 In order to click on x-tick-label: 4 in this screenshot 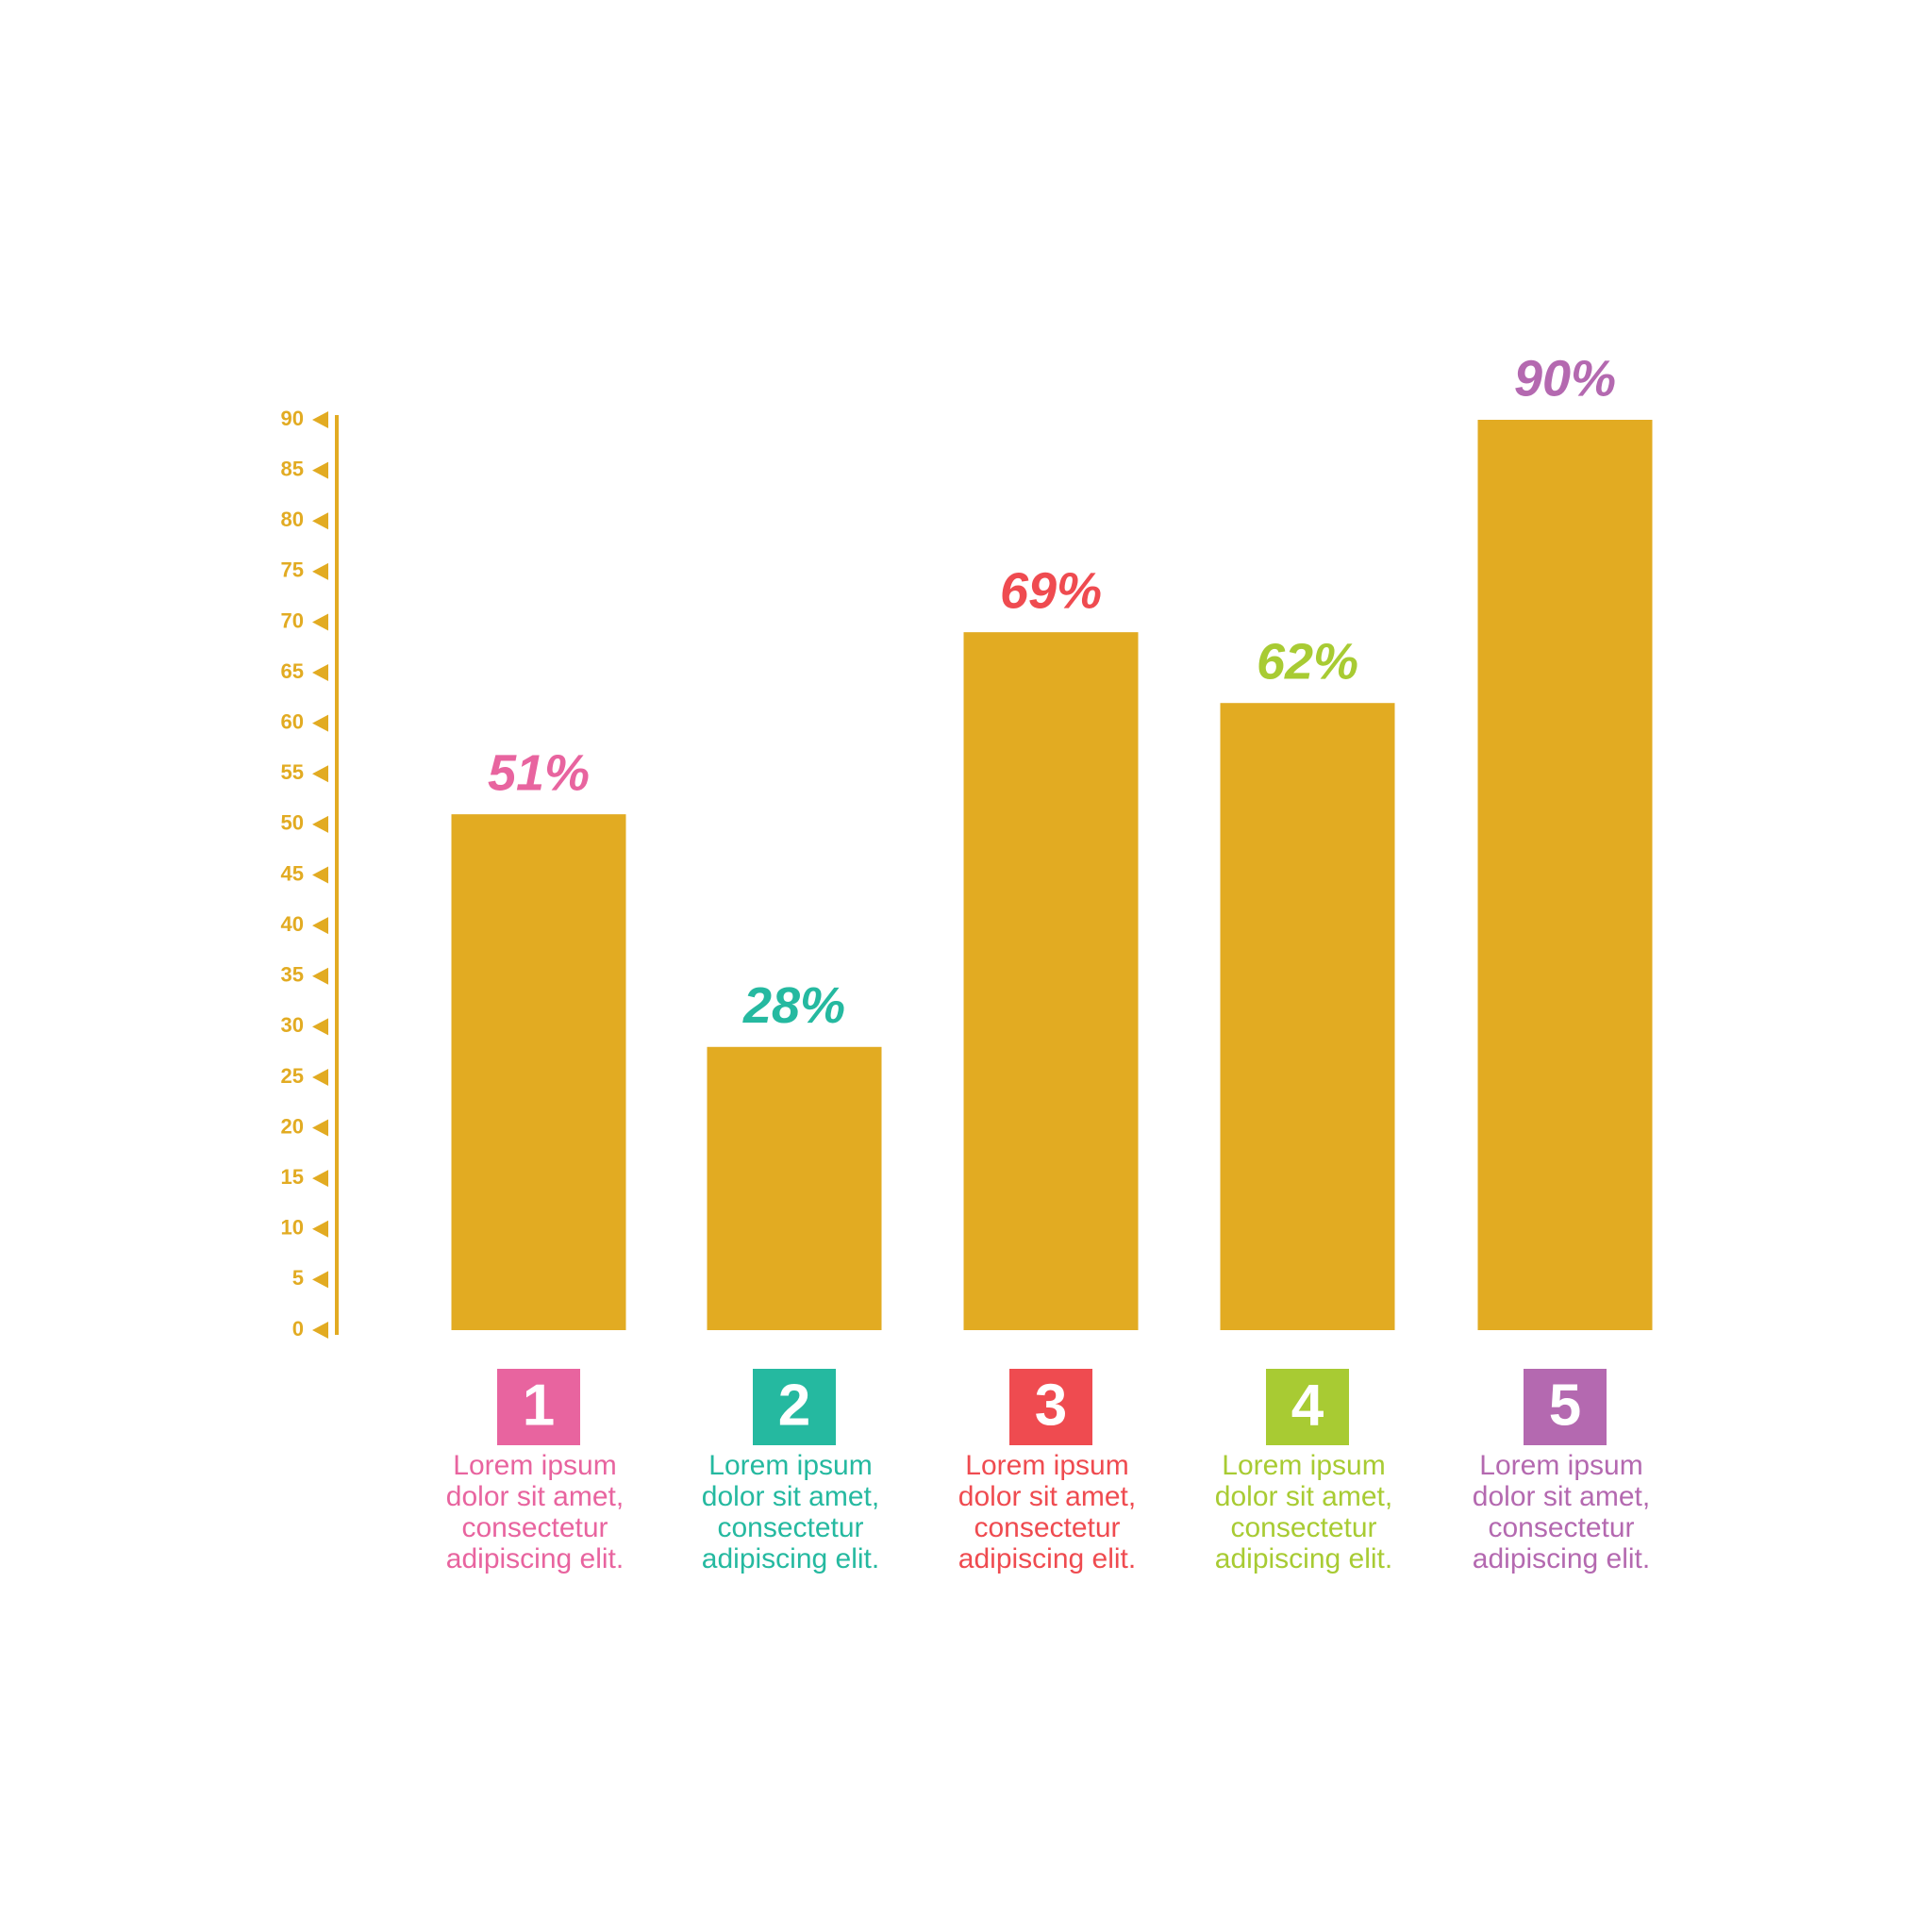, I will do `click(1307, 1405)`.